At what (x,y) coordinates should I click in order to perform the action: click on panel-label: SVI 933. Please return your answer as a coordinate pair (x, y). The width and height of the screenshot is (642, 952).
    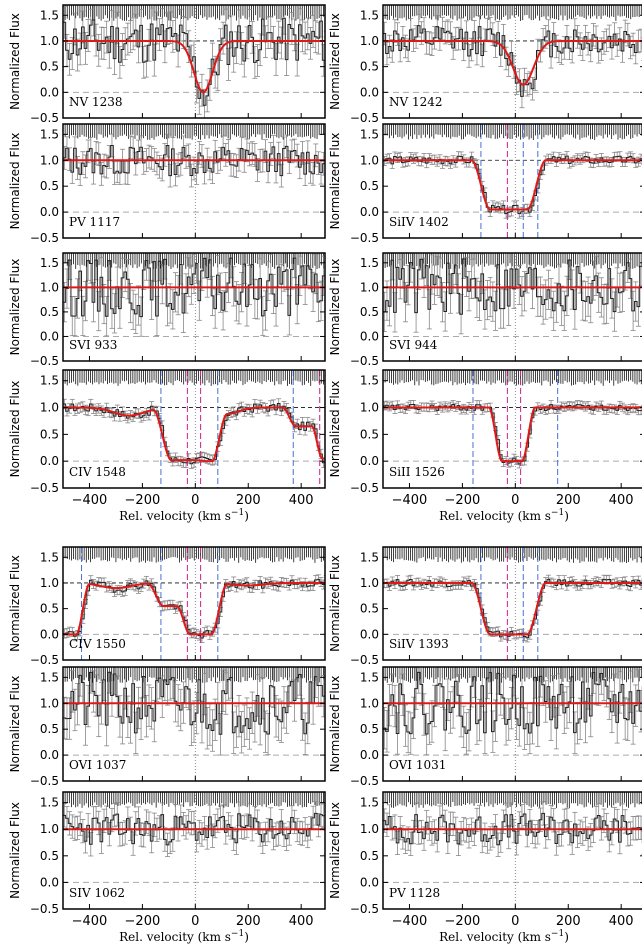
    Looking at the image, I should click on (93, 345).